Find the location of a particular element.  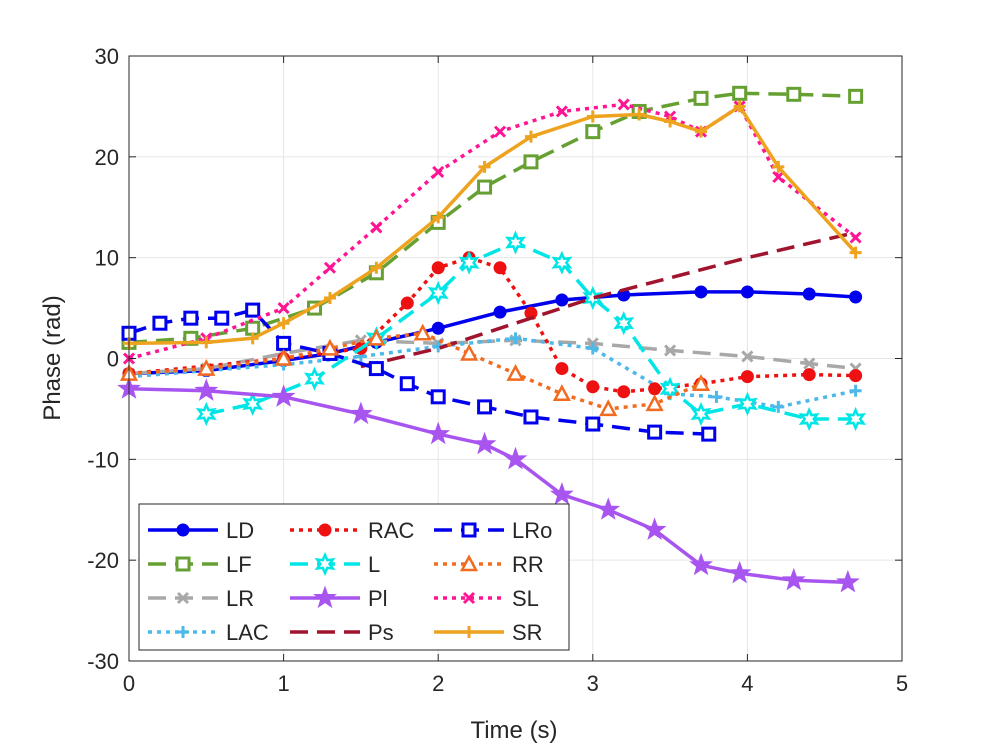

x-tick-label: 3 is located at coordinates (593, 683).